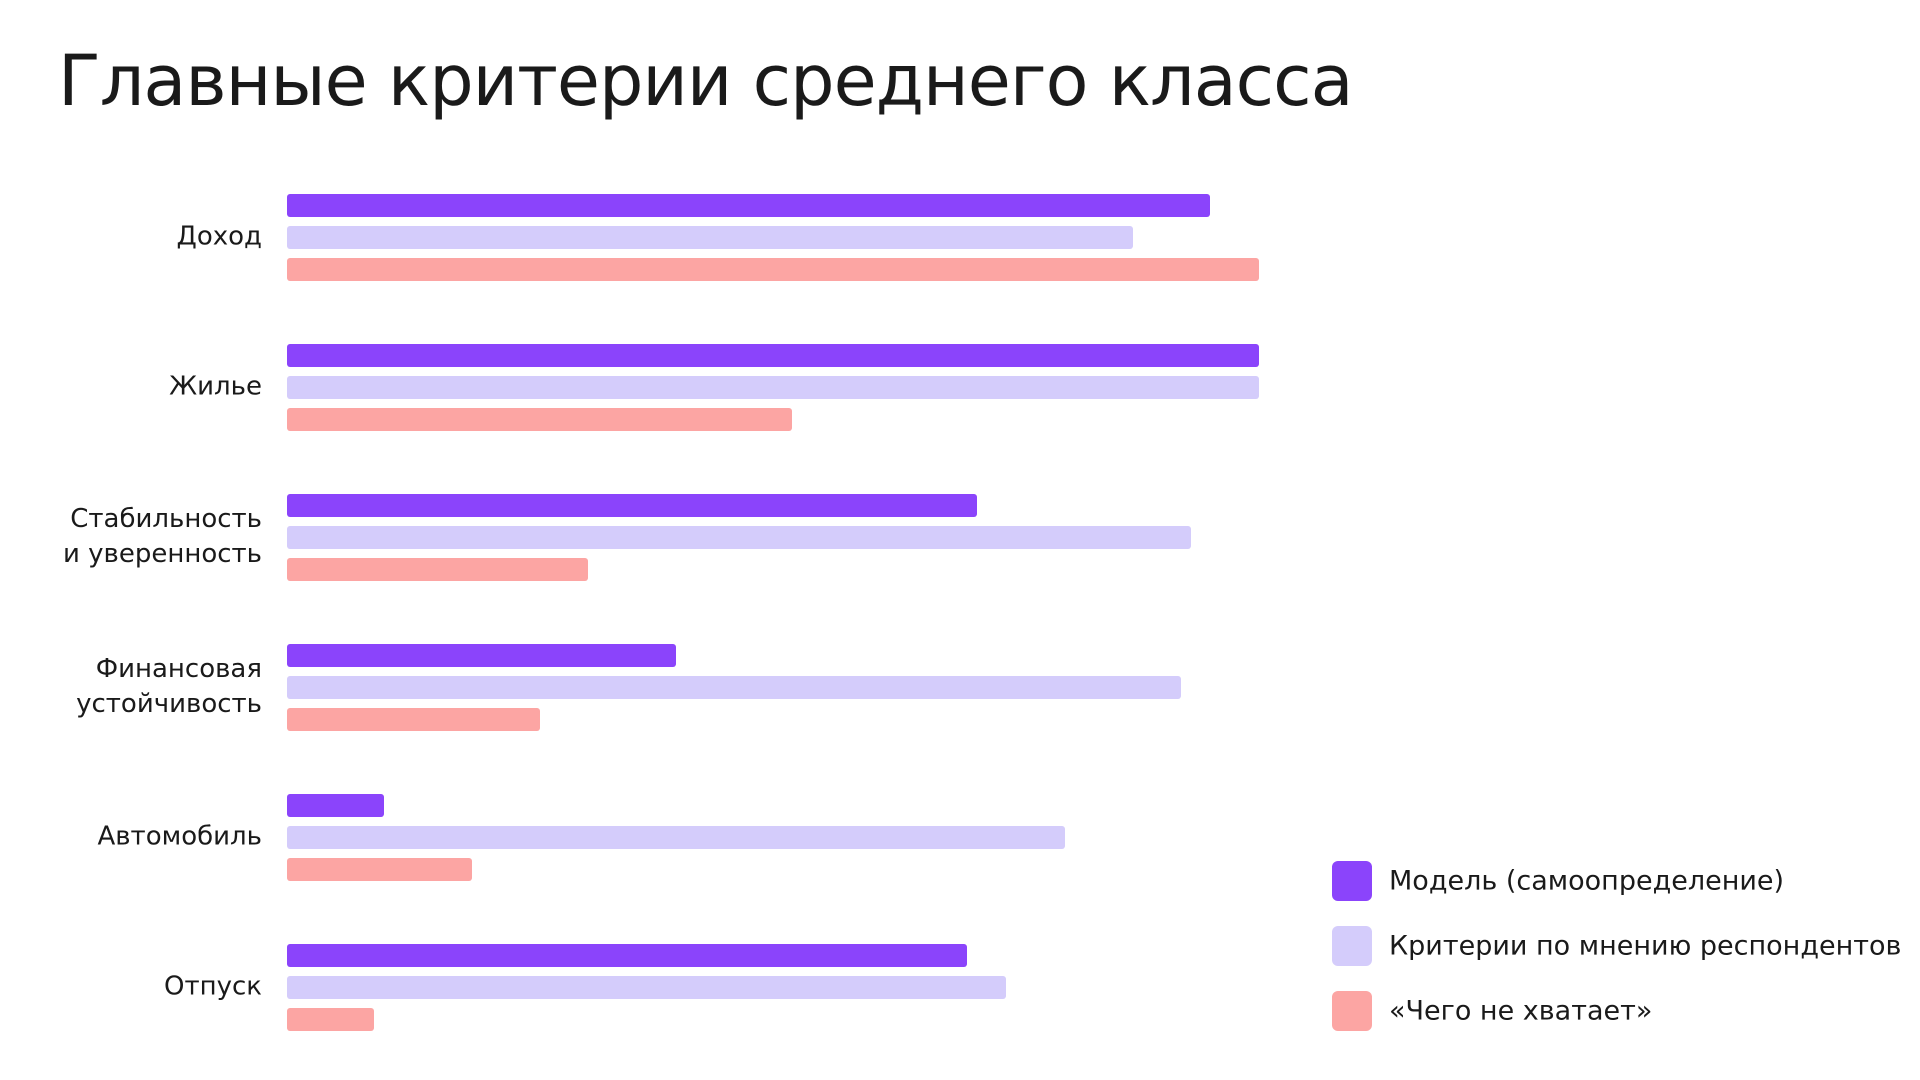 The height and width of the screenshot is (1080, 1920). I want to click on category-label: Автомобиль, so click(179, 836).